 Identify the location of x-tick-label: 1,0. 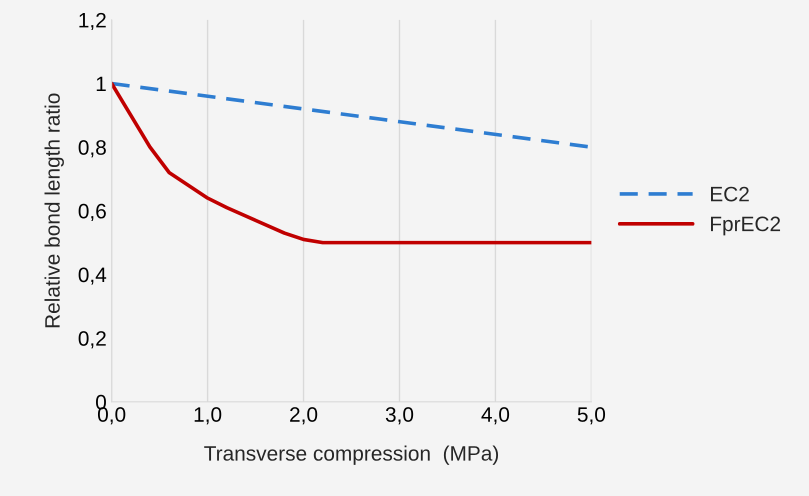
(208, 415).